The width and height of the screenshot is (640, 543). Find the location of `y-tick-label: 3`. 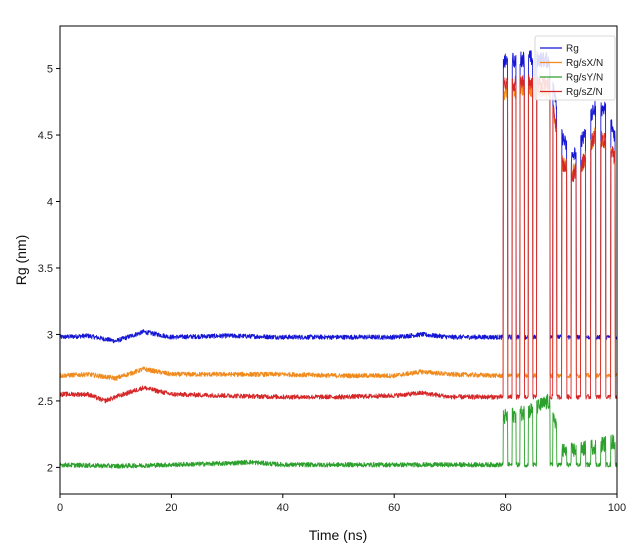

y-tick-label: 3 is located at coordinates (50, 335).